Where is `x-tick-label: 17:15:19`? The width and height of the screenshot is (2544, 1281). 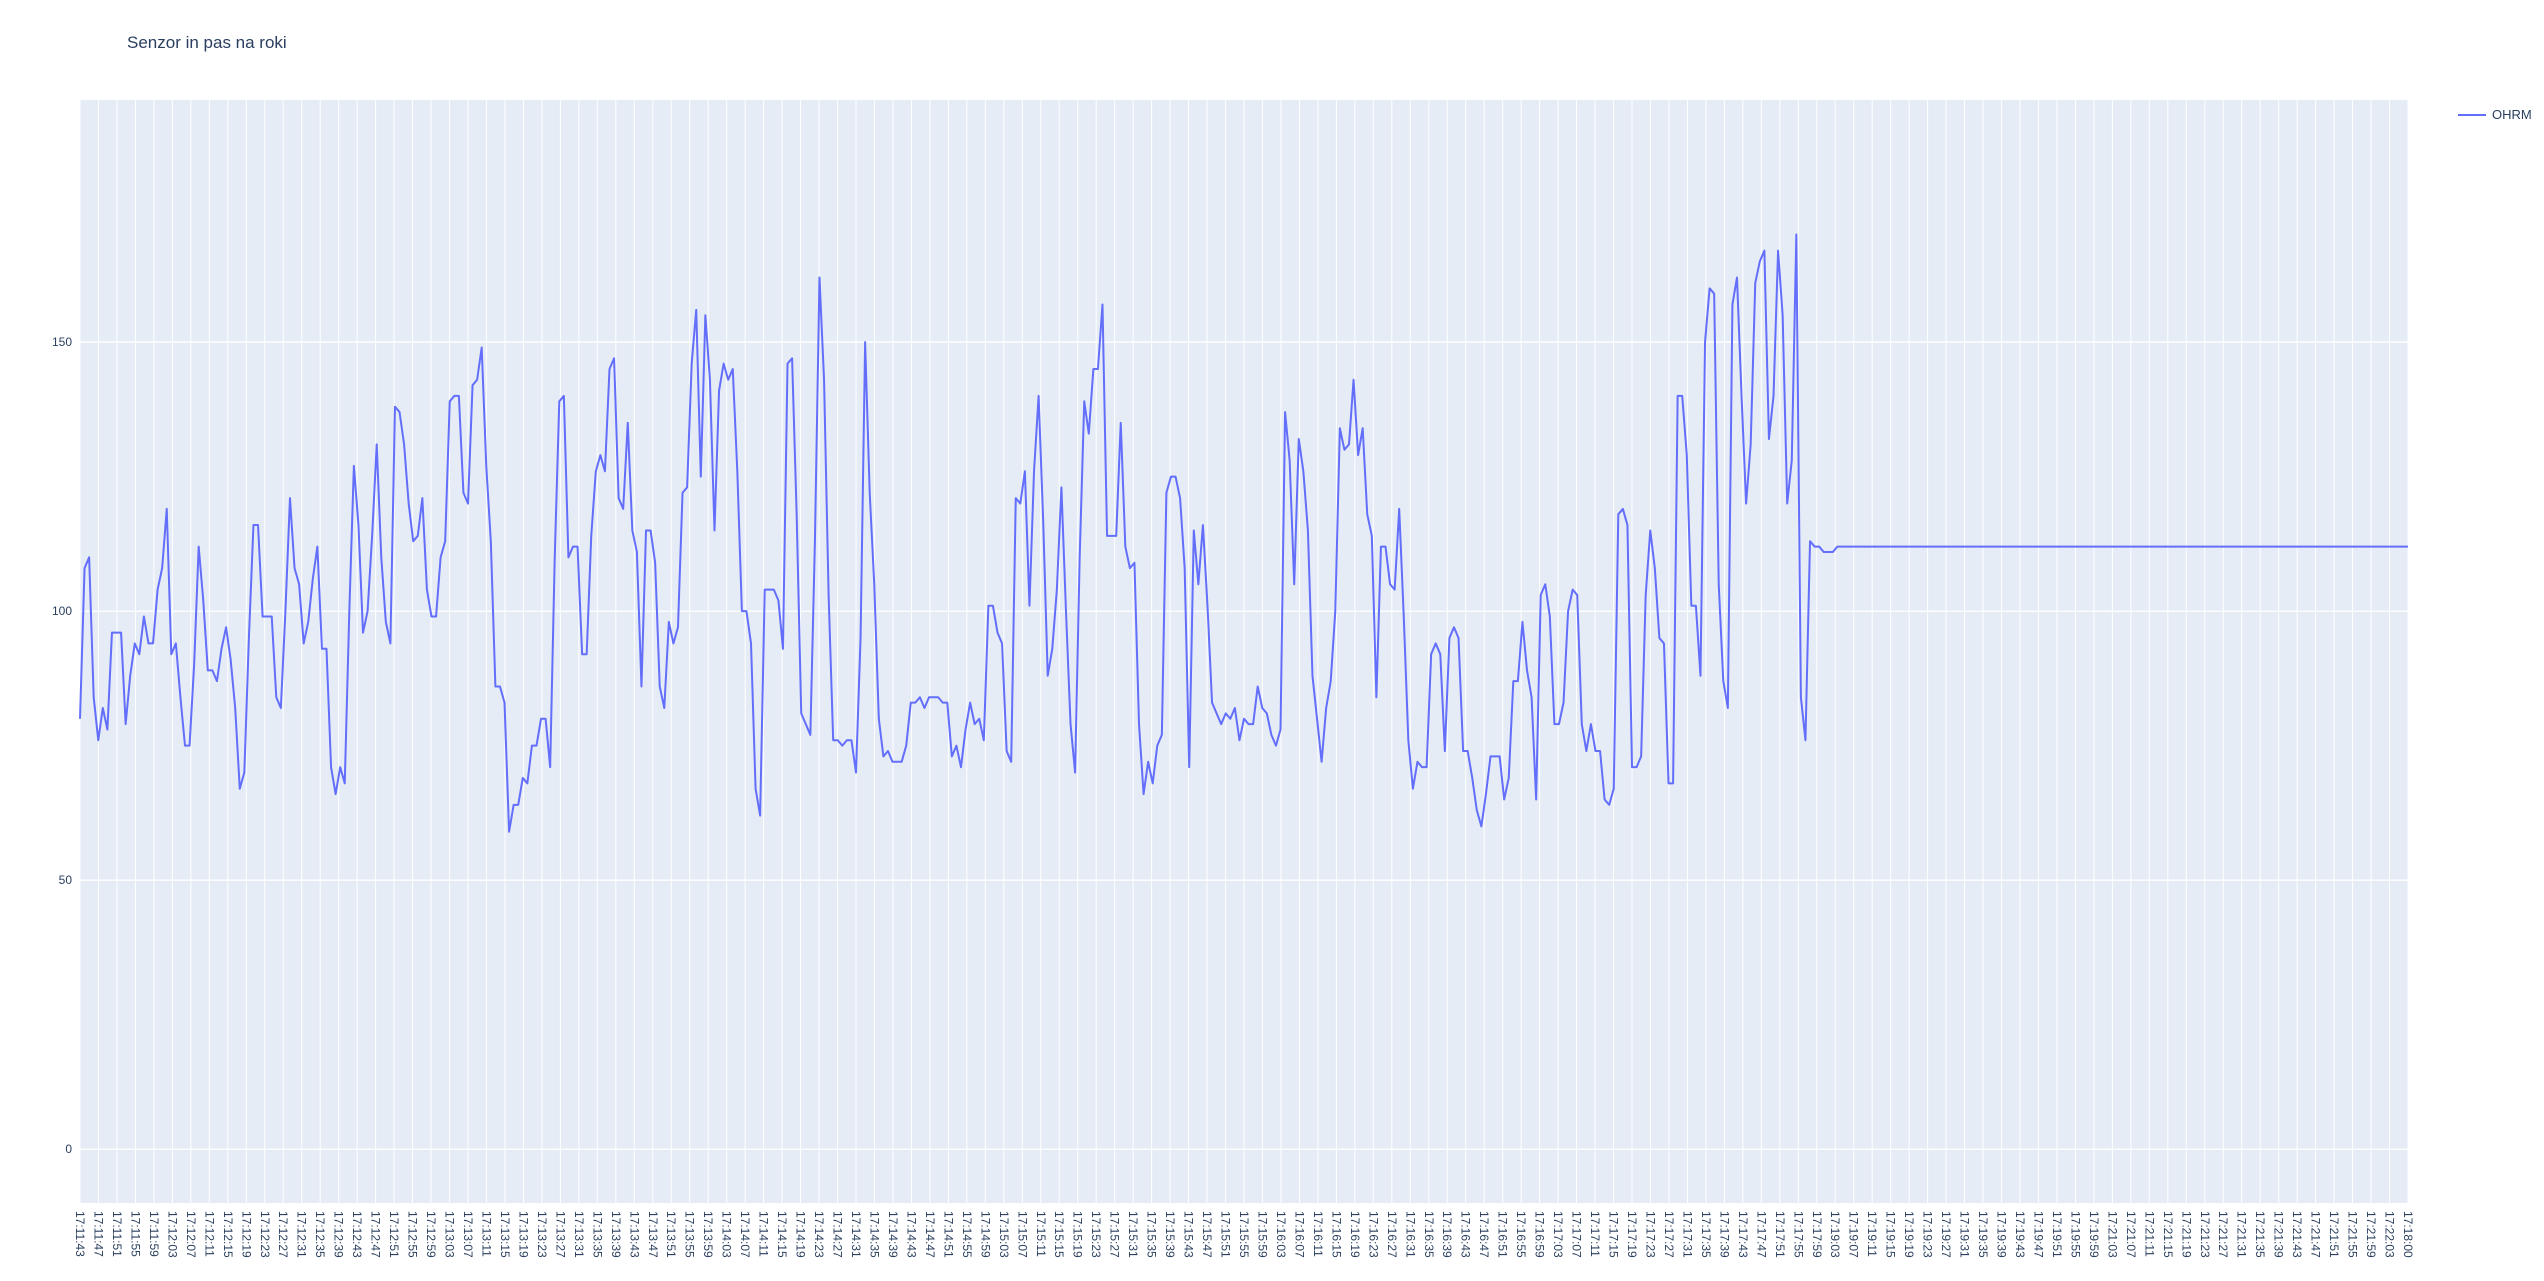
x-tick-label: 17:15:19 is located at coordinates (1078, 1234).